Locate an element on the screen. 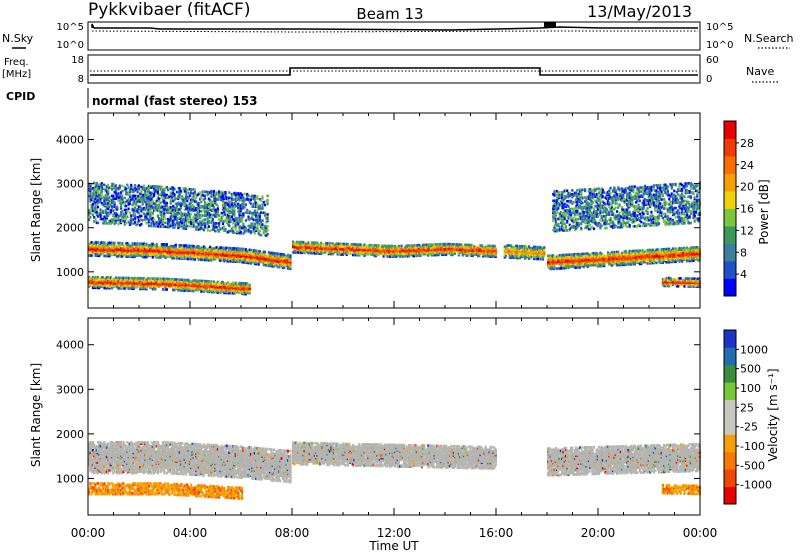  freq-panel-frame is located at coordinates (394, 69).